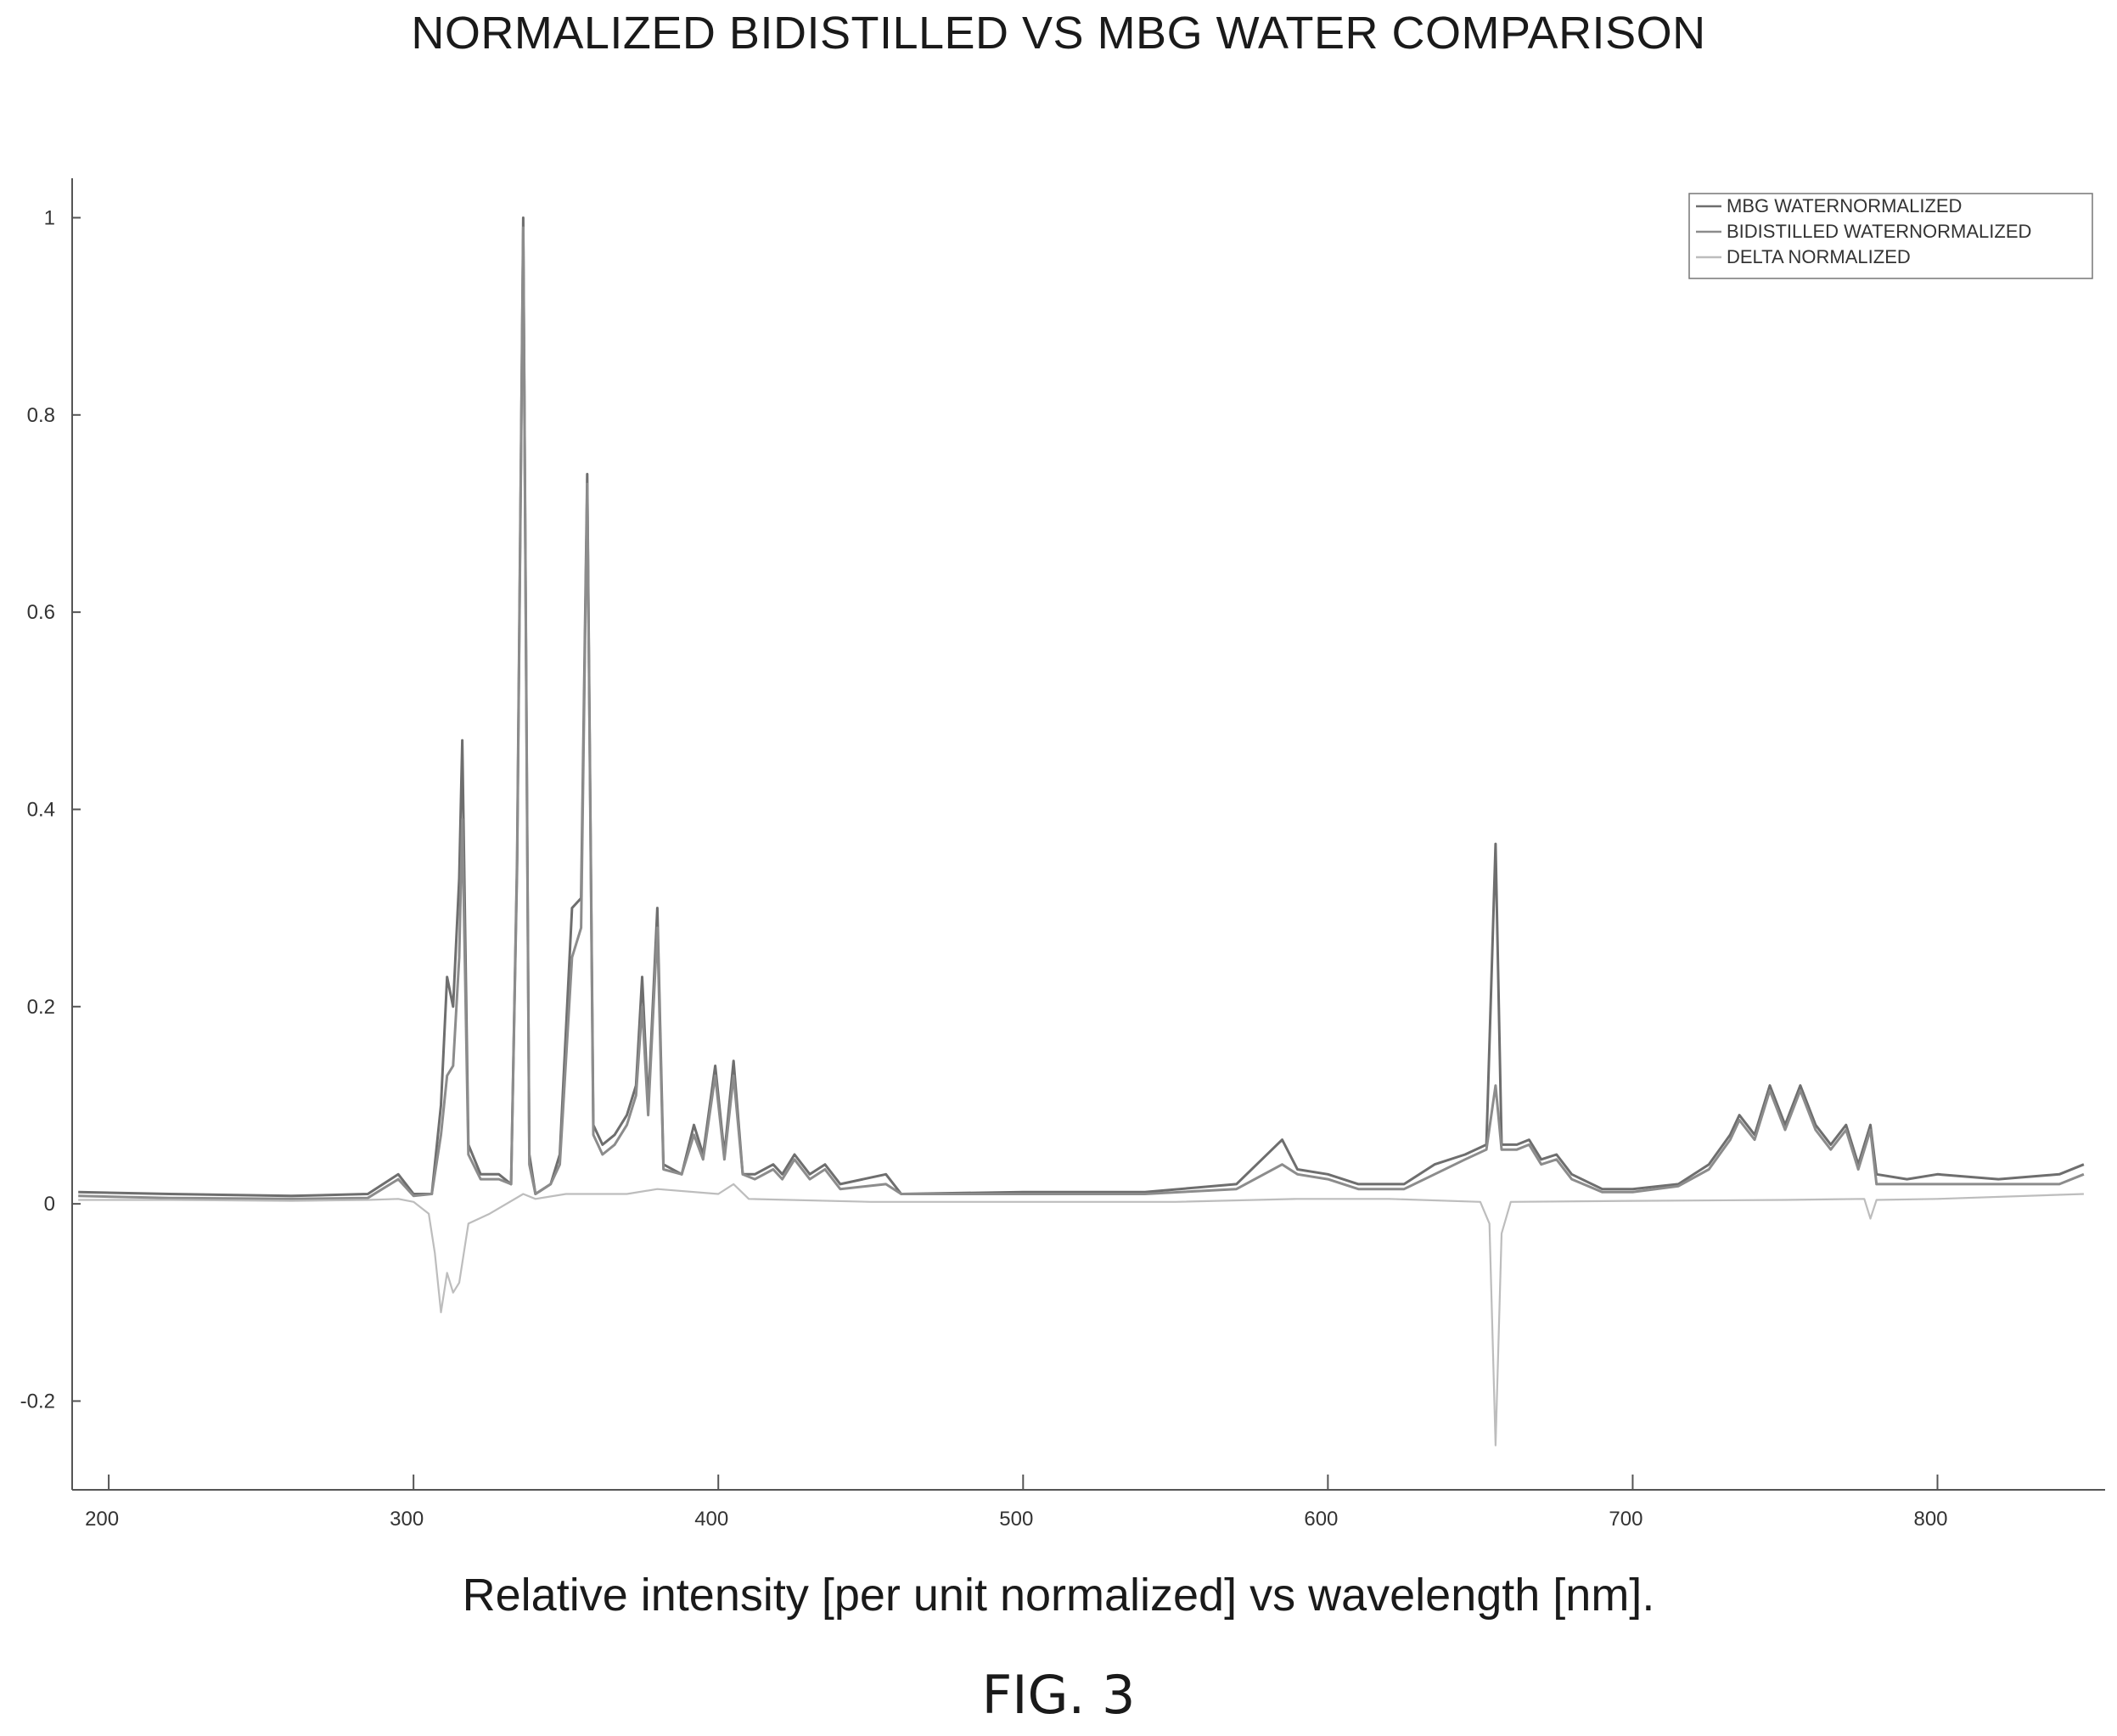  What do you see at coordinates (711, 1520) in the screenshot?
I see `x-tick-label: 400` at bounding box center [711, 1520].